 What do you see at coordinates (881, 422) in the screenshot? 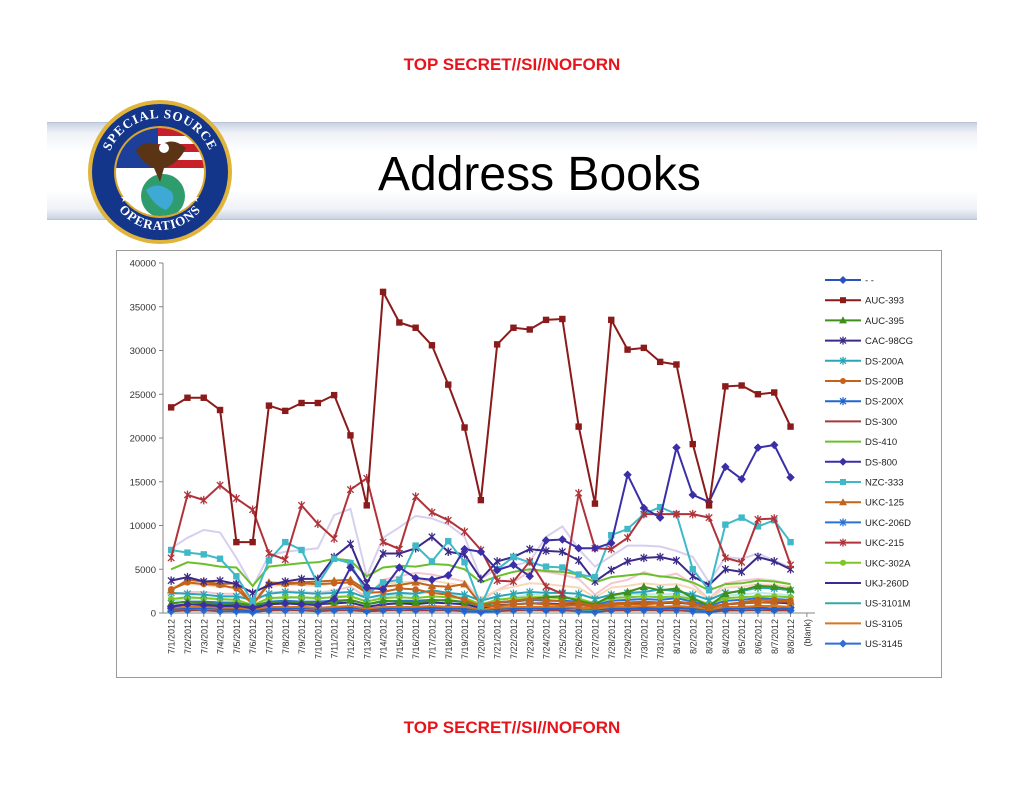
I see `legend-label: DS-300` at bounding box center [881, 422].